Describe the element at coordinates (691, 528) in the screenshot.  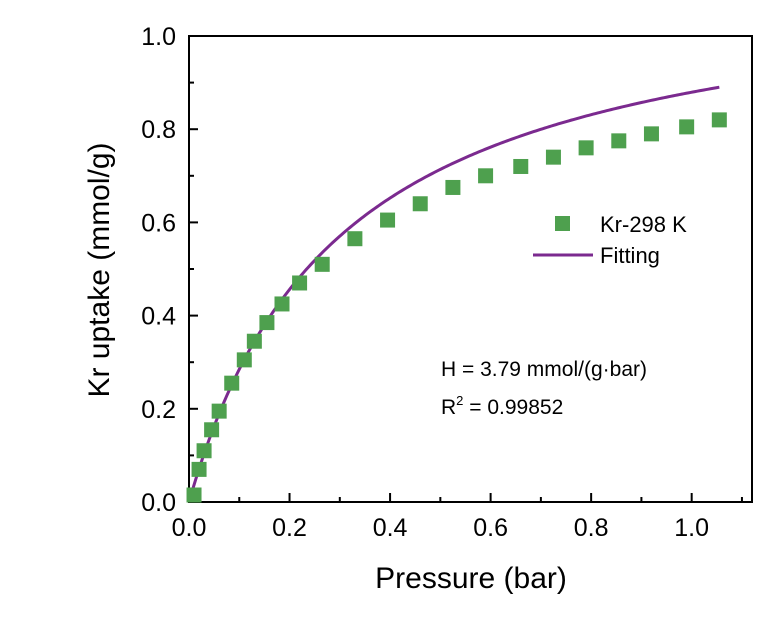
I see `x-tick-label: 1.0` at that location.